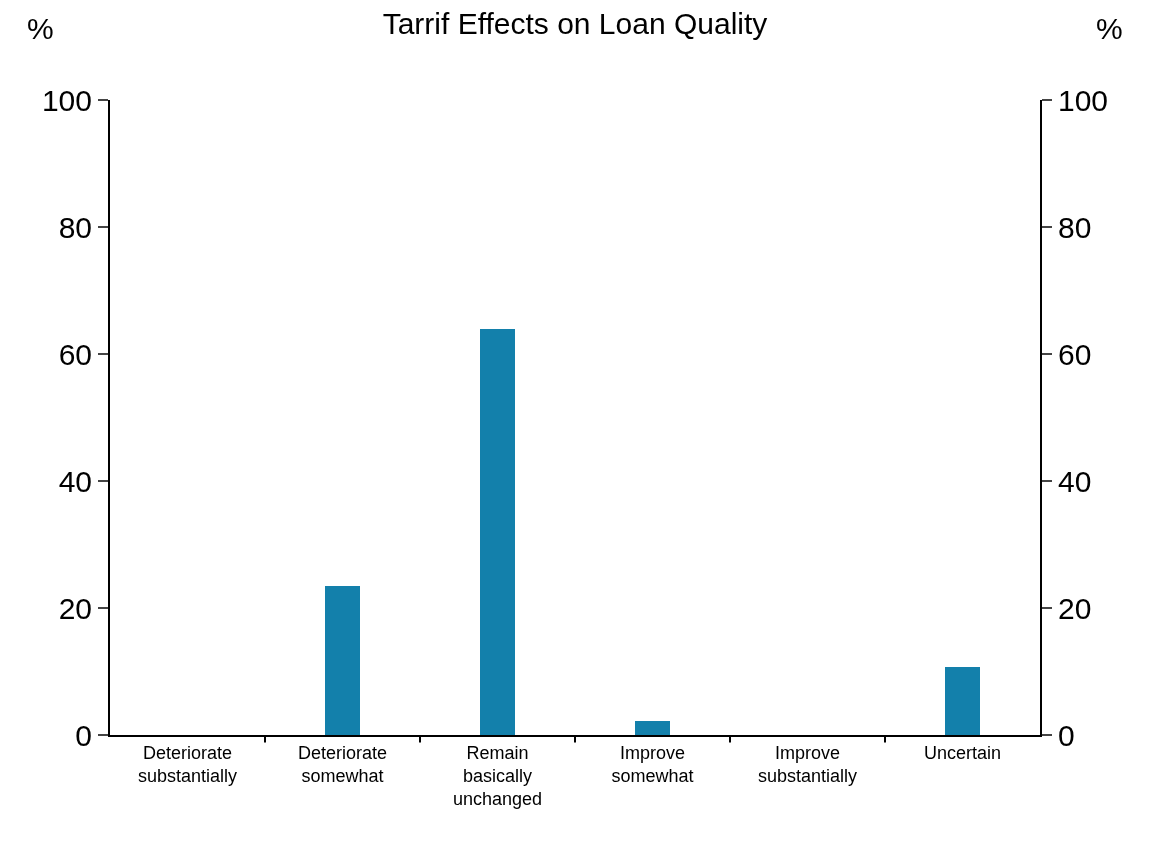  I want to click on y2-tick-label: 60, so click(1075, 354).